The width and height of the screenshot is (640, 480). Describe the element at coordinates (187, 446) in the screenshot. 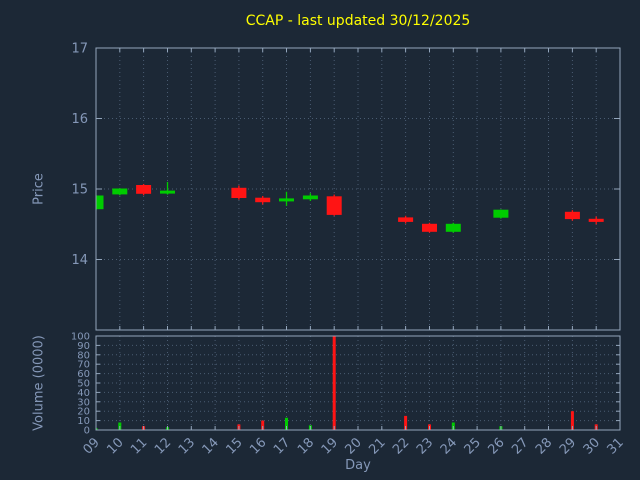

I see `x-tick-label: 13` at that location.